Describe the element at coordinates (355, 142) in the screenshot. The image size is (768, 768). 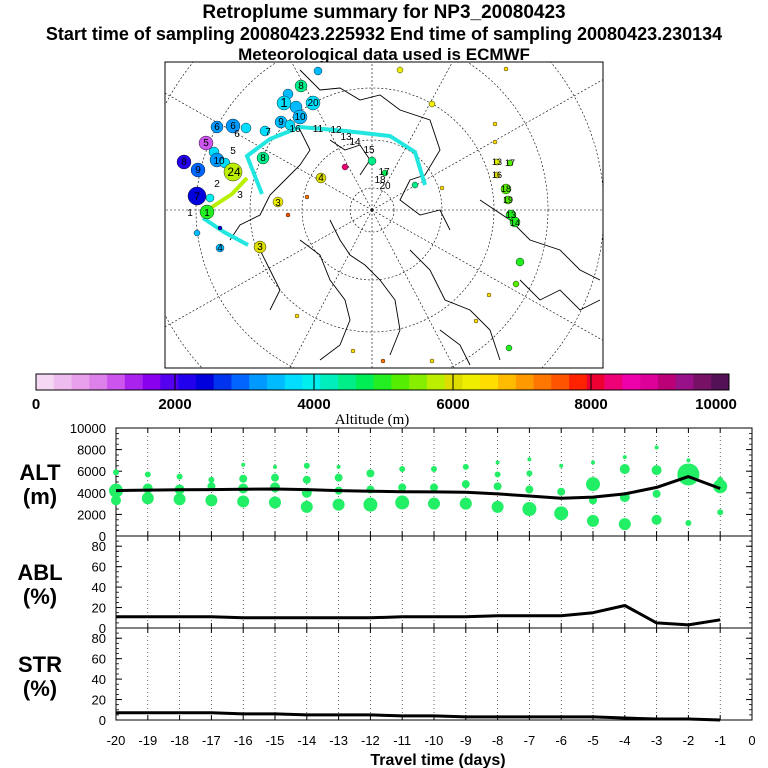
I see `svg-text: 14` at that location.